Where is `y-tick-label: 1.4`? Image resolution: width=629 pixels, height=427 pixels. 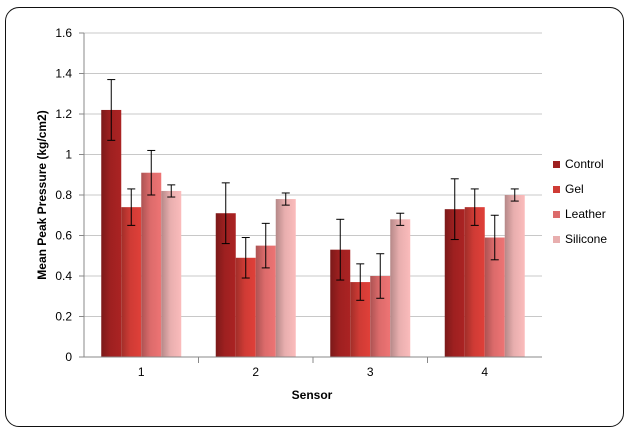 y-tick-label: 1.4 is located at coordinates (63, 74).